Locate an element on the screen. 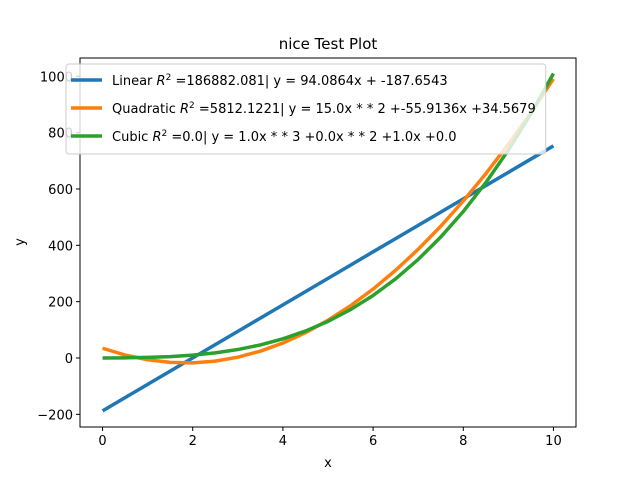 This screenshot has height=480, width=640. y-tick-label: 400 is located at coordinates (60, 246).